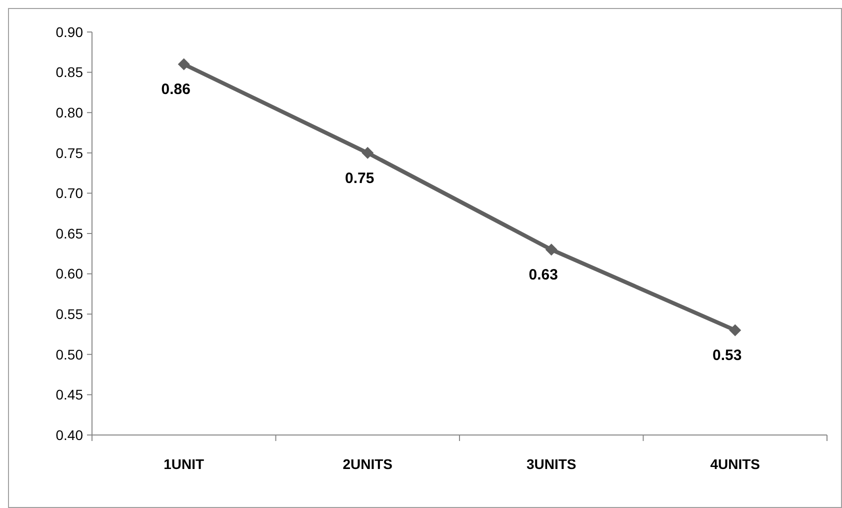  I want to click on data-label: 0.86, so click(175, 89).